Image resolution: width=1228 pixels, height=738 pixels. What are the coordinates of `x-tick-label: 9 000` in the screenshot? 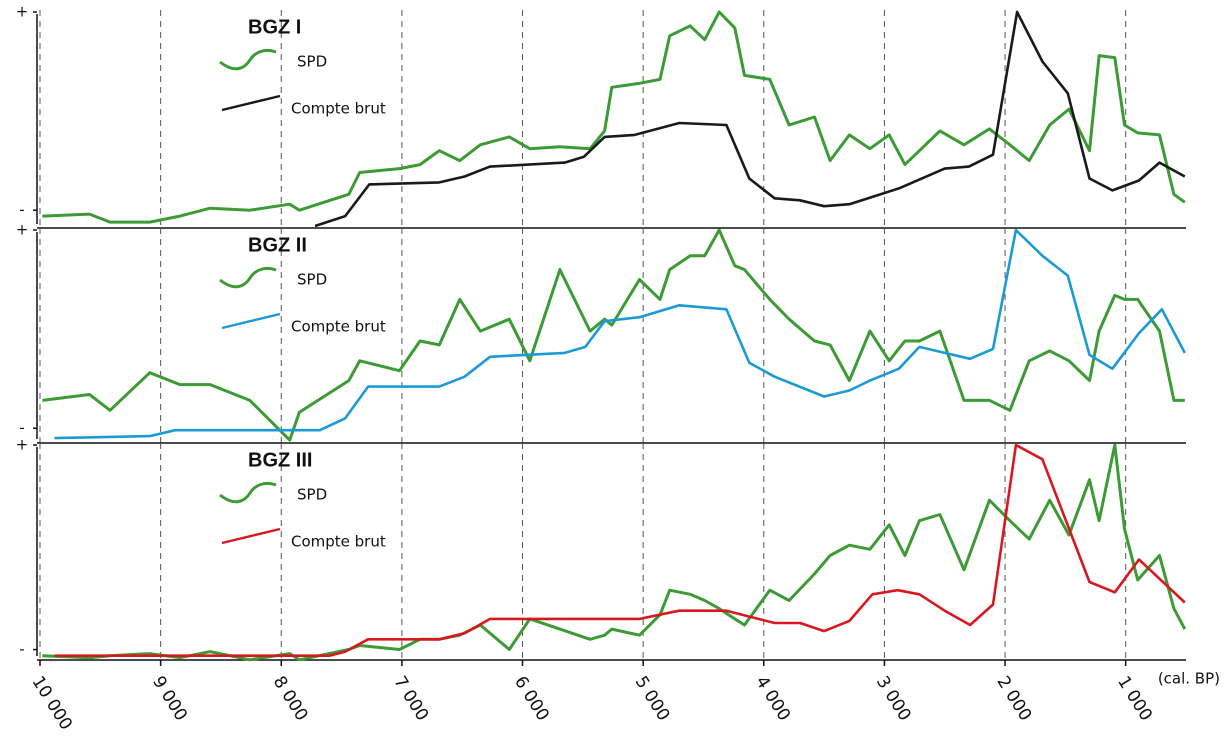 It's located at (169, 699).